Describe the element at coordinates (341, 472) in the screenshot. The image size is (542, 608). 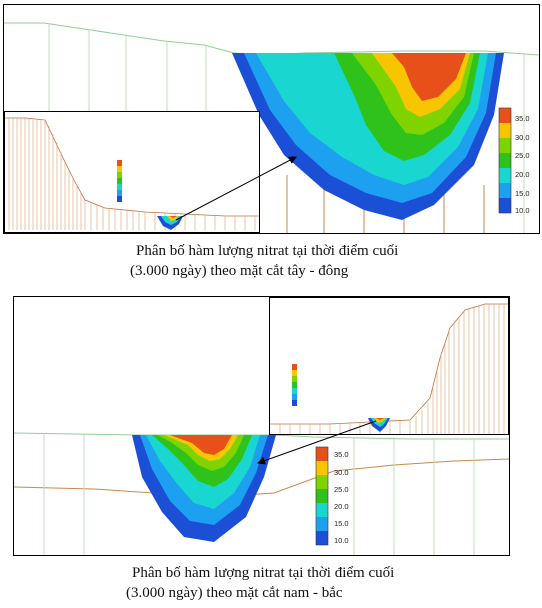
I see `legend2-label-30: 30.0` at that location.